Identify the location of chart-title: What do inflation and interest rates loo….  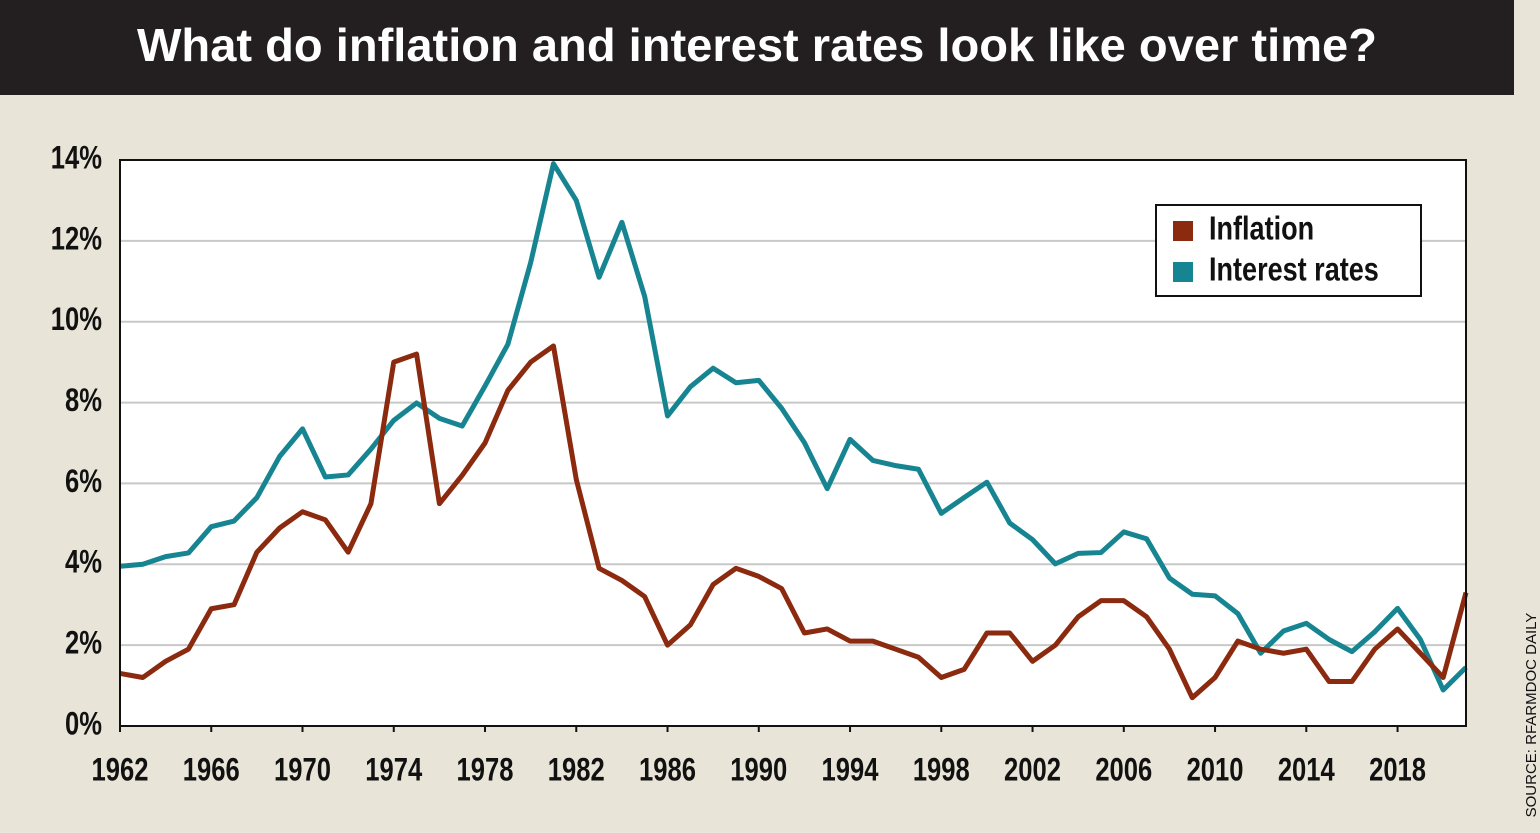
(757, 45).